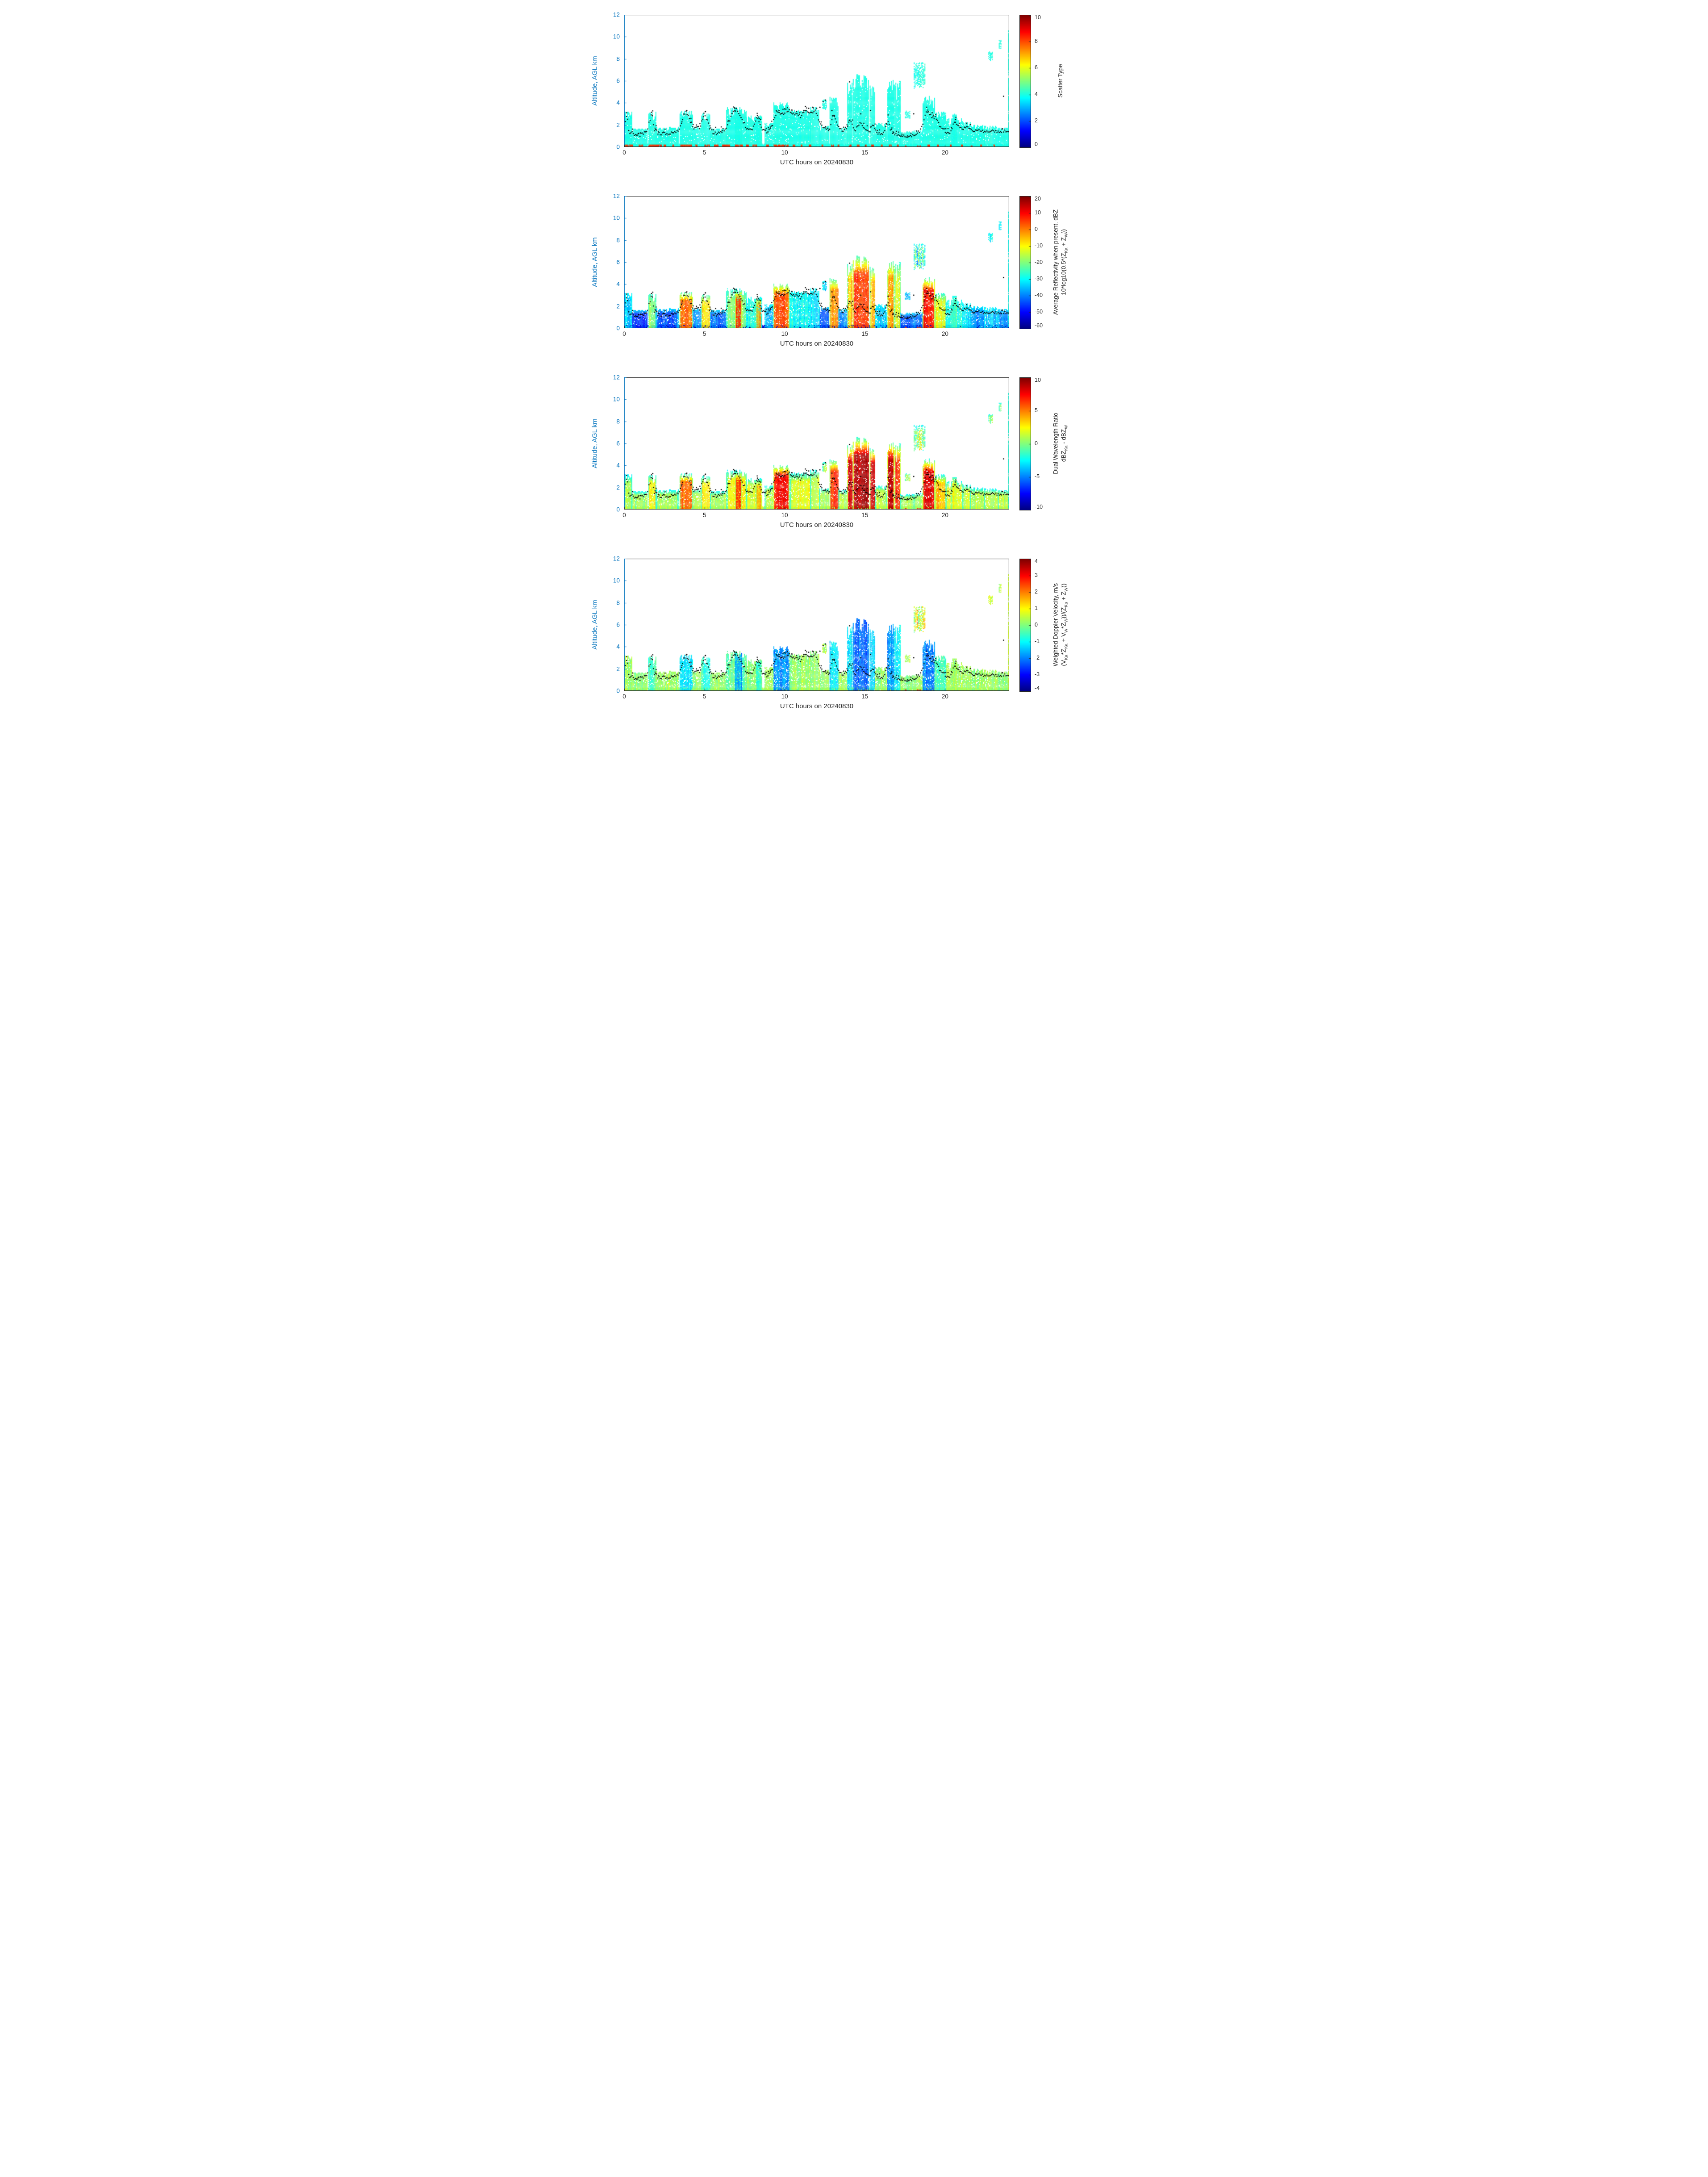 This screenshot has width=1708, height=2177. What do you see at coordinates (1064, 624) in the screenshot?
I see `colorbar-label-line: (VKa*ZKa + VW*ZW))/(ZKa + ZW))` at bounding box center [1064, 624].